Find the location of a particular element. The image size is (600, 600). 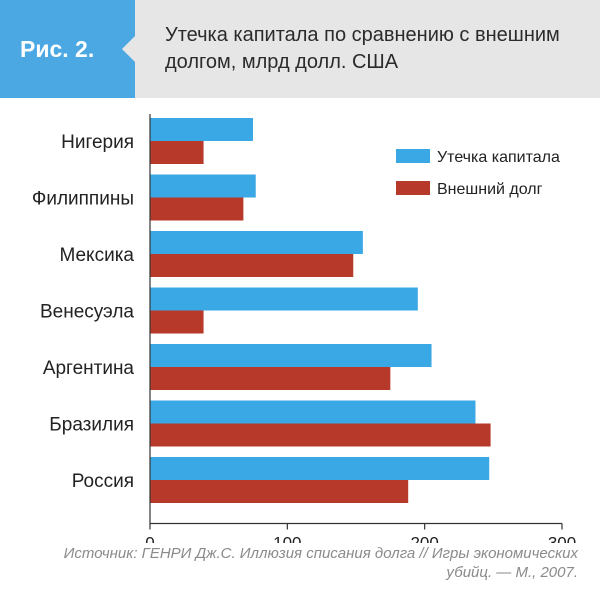

category-label: Россия is located at coordinates (103, 481).